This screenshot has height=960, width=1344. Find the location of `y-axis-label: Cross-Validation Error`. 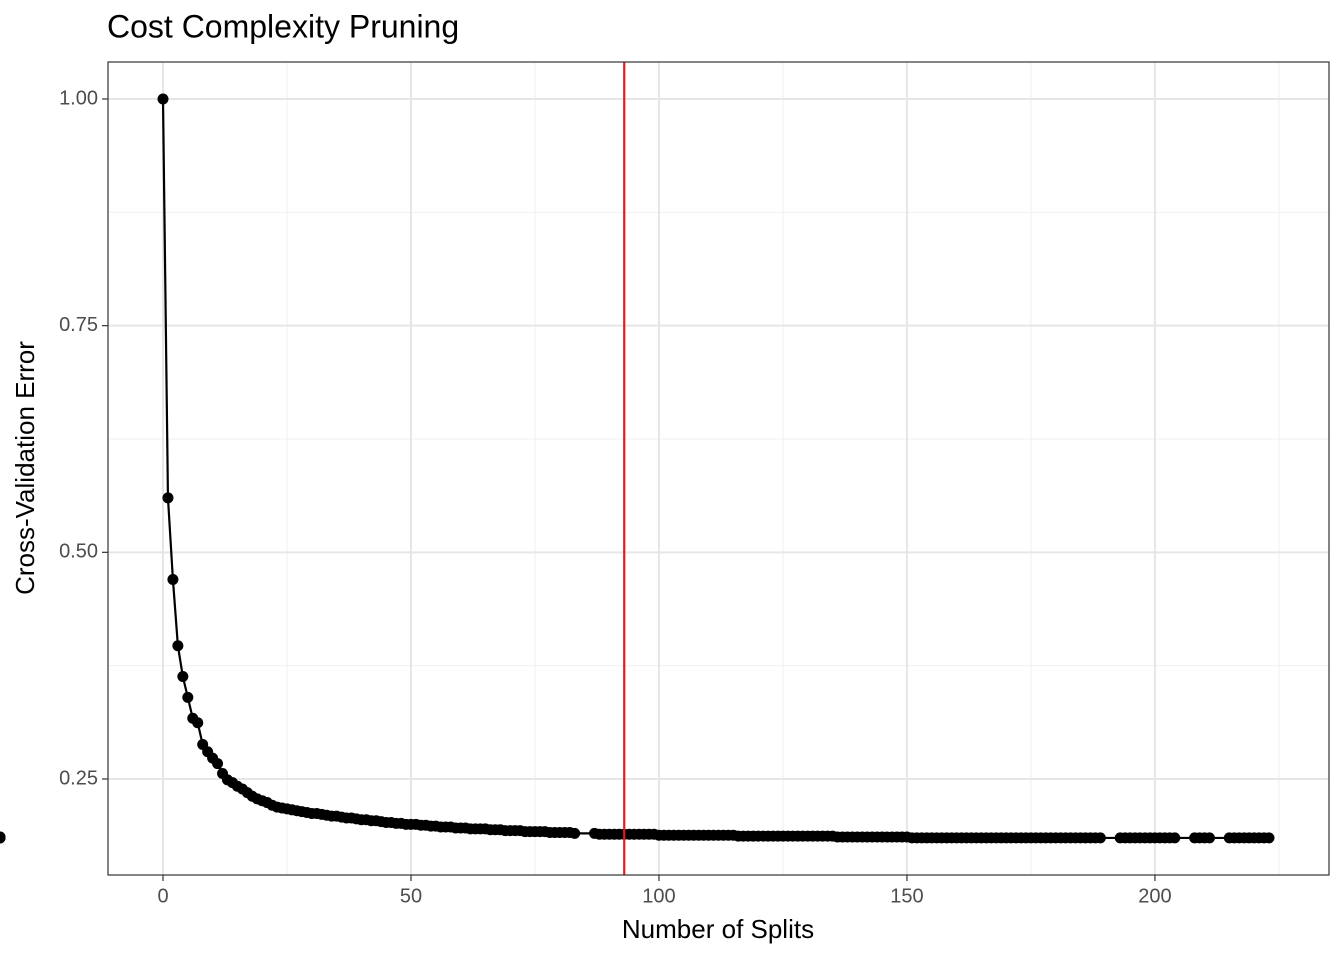

y-axis-label: Cross-Validation Error is located at coordinates (25, 468).